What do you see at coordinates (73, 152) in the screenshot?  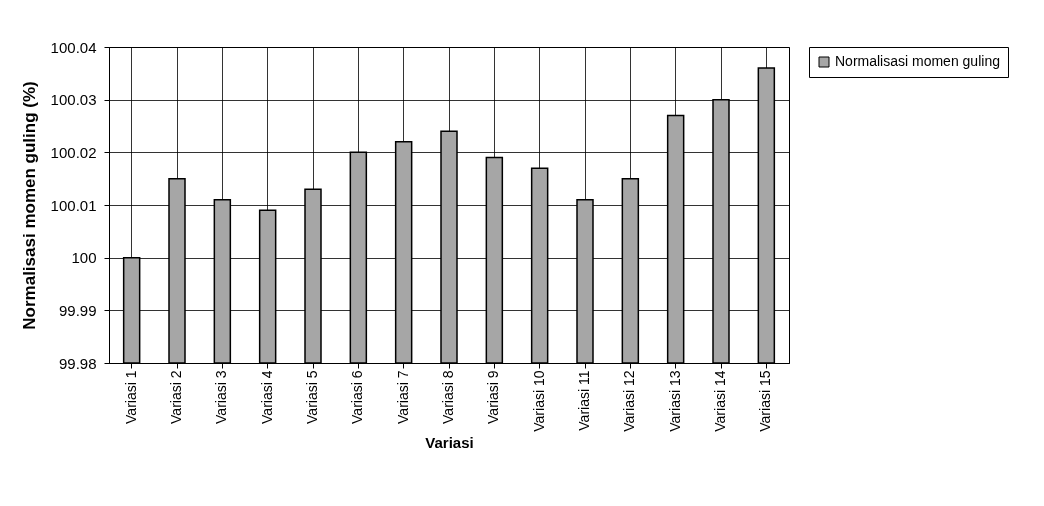 I see `y-tick-label: 100.02` at bounding box center [73, 152].